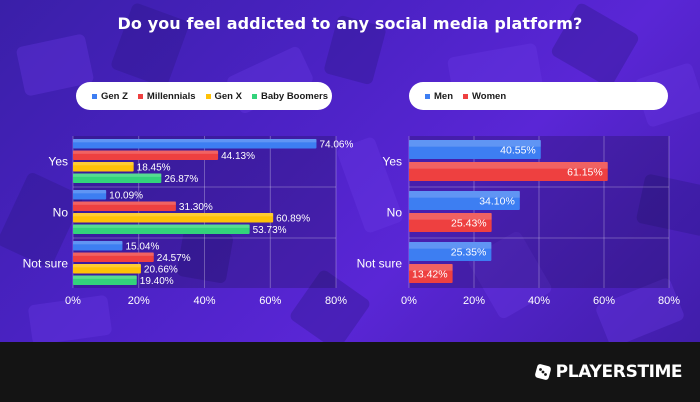 Image resolution: width=700 pixels, height=402 pixels. What do you see at coordinates (660, 372) in the screenshot?
I see `brand-name-time: TIME` at bounding box center [660, 372].